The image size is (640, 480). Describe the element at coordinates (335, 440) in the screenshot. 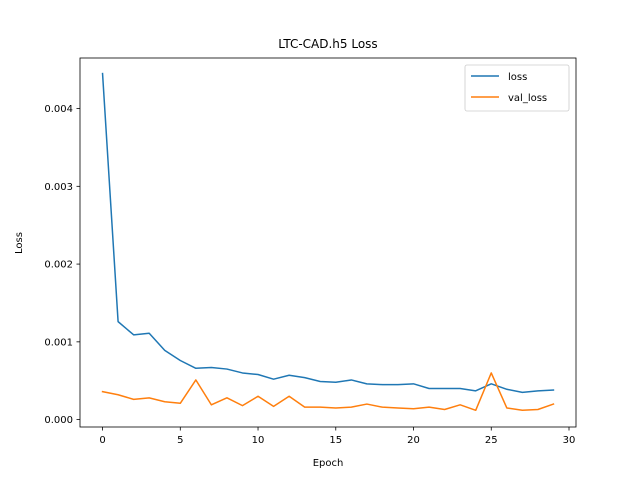

I see `x-tick-label: 15` at that location.